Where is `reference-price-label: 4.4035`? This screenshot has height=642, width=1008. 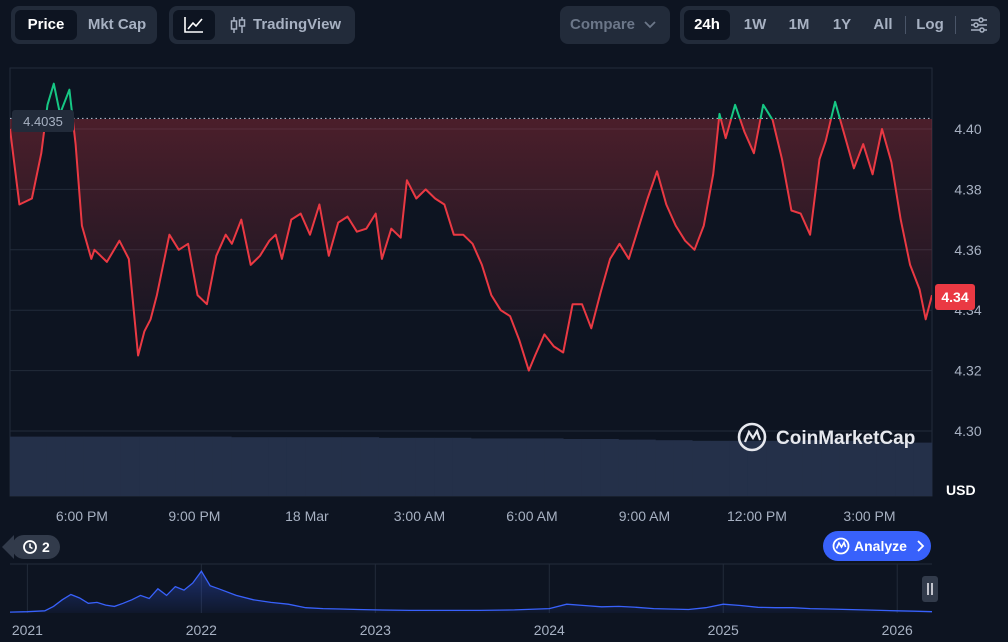
reference-price-label: 4.4035 is located at coordinates (43, 121).